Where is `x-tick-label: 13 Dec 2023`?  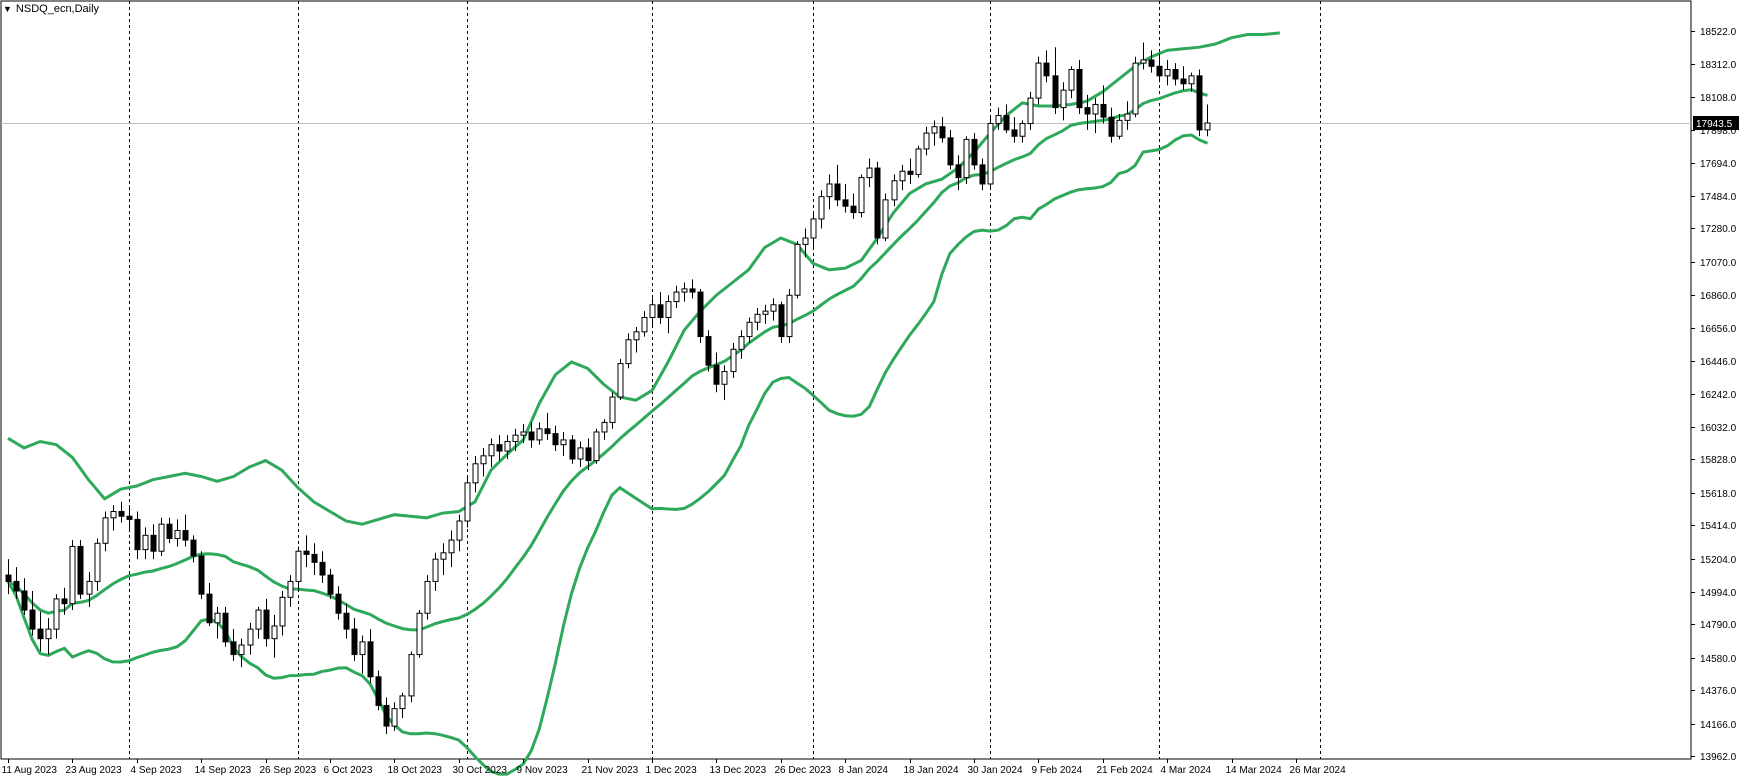
x-tick-label: 13 Dec 2023 is located at coordinates (738, 770).